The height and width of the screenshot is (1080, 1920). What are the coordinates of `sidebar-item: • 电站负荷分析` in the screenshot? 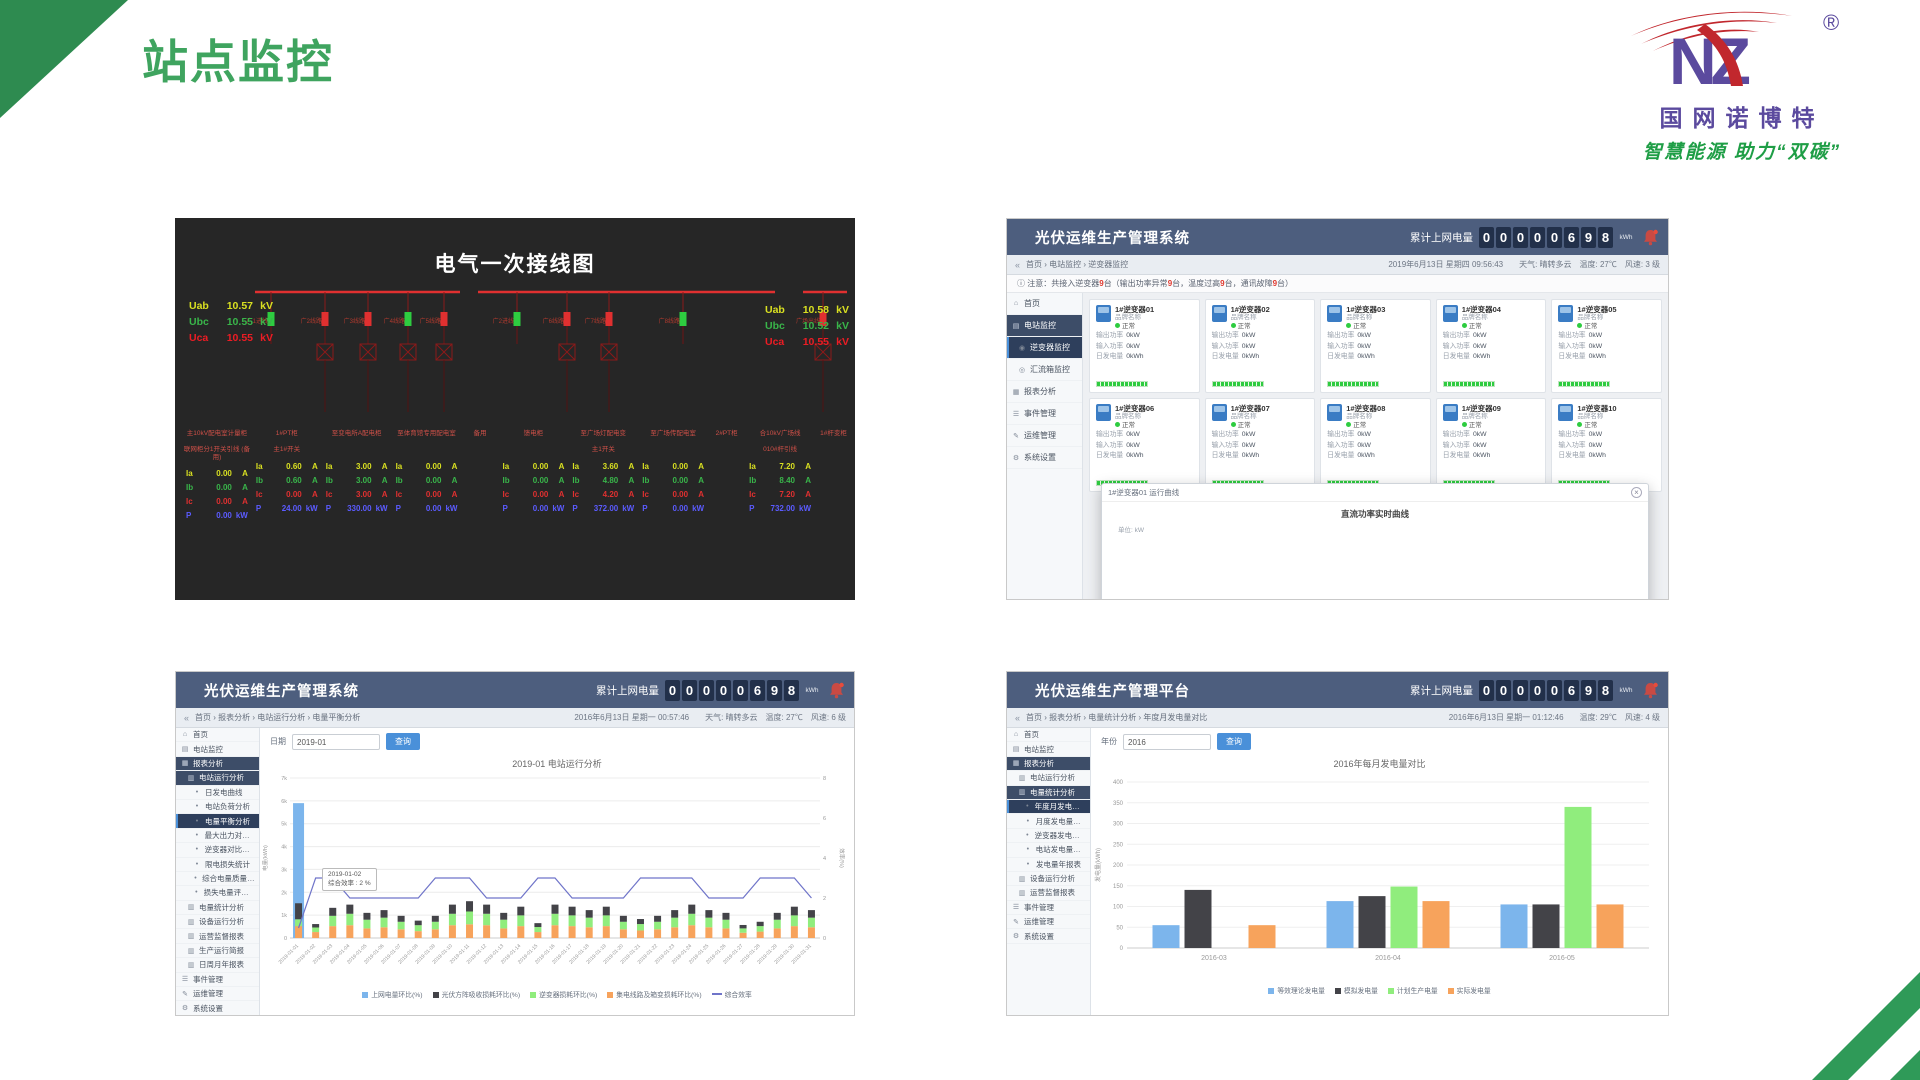 It's located at (217, 807).